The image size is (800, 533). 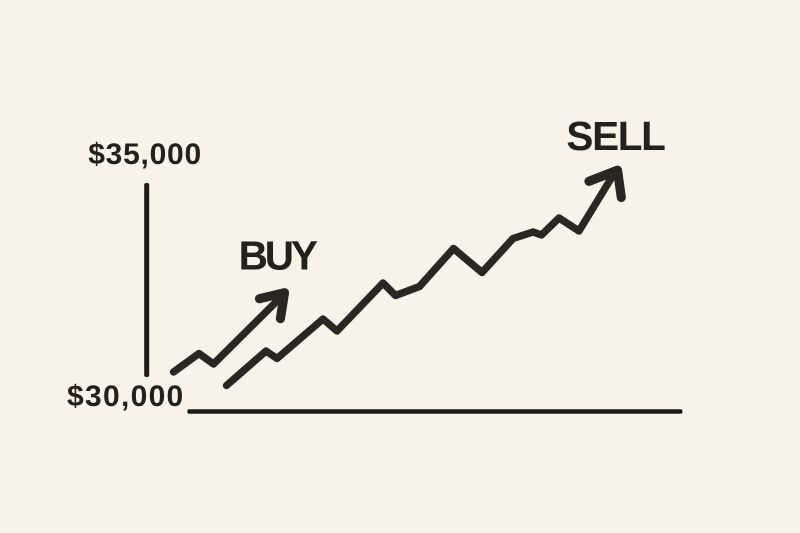 I want to click on svg-text: $35,000, so click(x=145, y=154).